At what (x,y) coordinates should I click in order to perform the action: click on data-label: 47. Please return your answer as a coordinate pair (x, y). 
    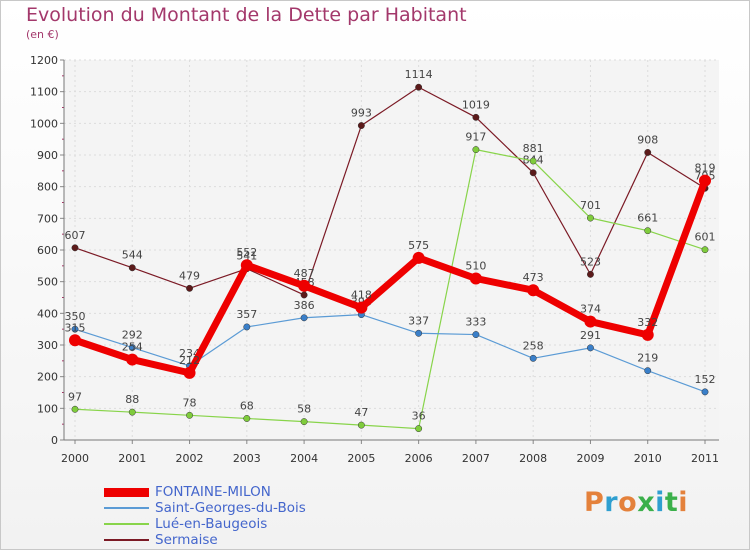
    Looking at the image, I should click on (361, 412).